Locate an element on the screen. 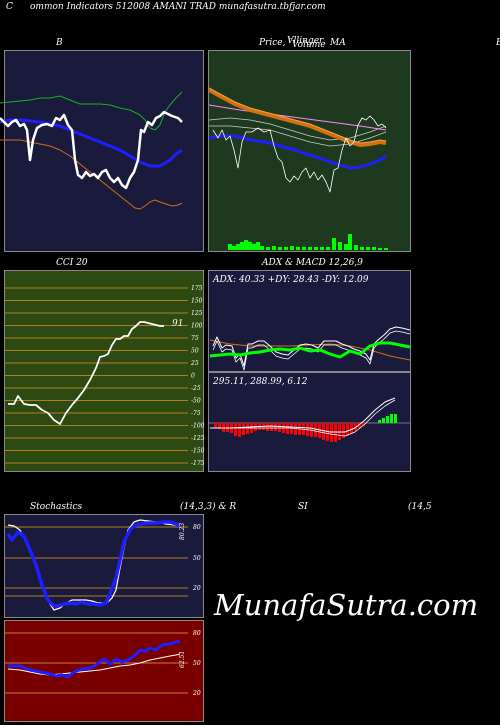 This screenshot has width=500, height=725. bollinger-label: B is located at coordinates (59, 43).